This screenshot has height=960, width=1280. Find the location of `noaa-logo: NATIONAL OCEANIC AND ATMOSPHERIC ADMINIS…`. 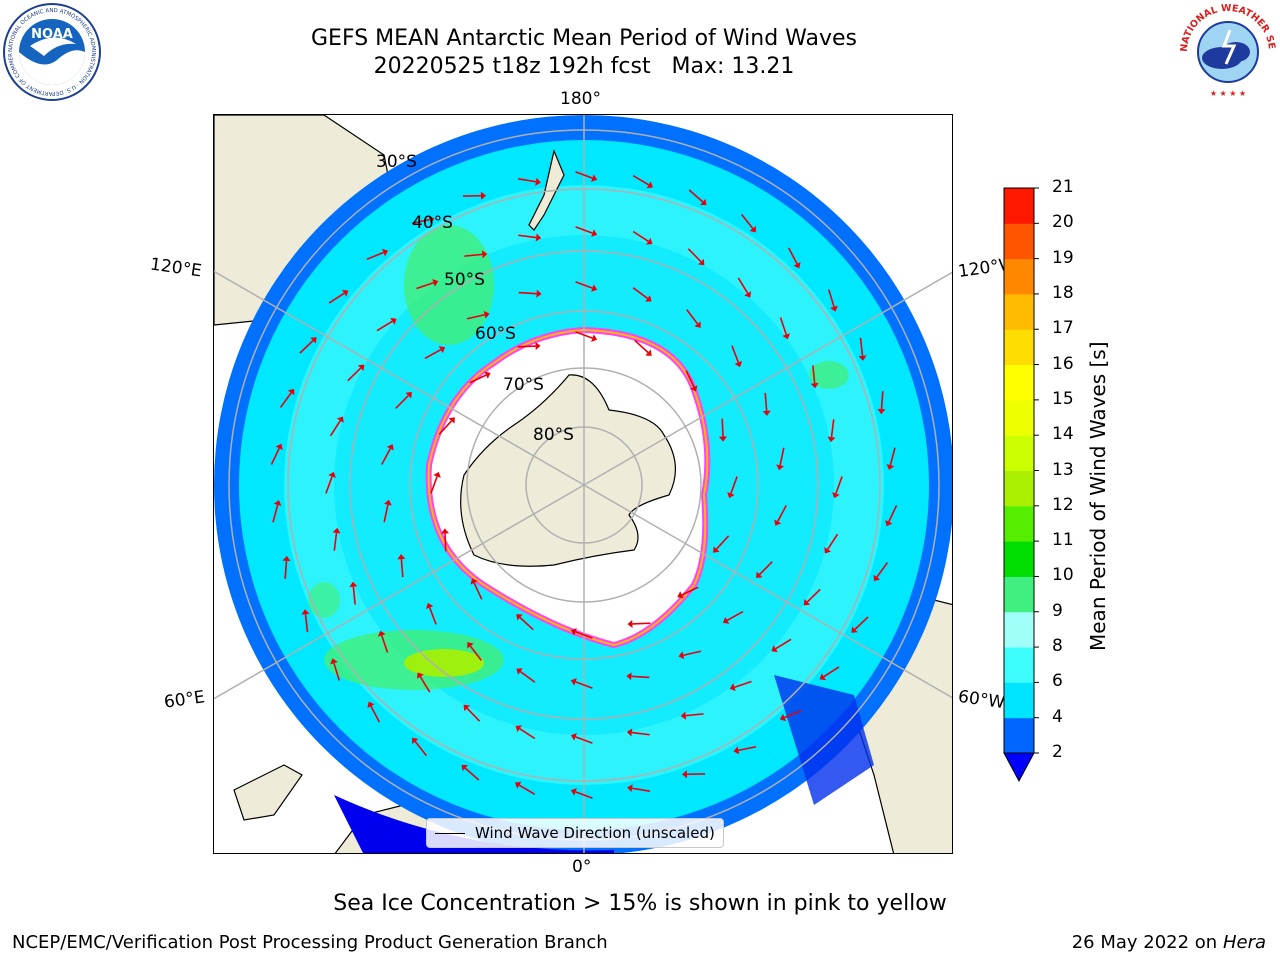

noaa-logo: NATIONAL OCEANIC AND ATMOSPHERIC ADMINIS… is located at coordinates (51, 51).